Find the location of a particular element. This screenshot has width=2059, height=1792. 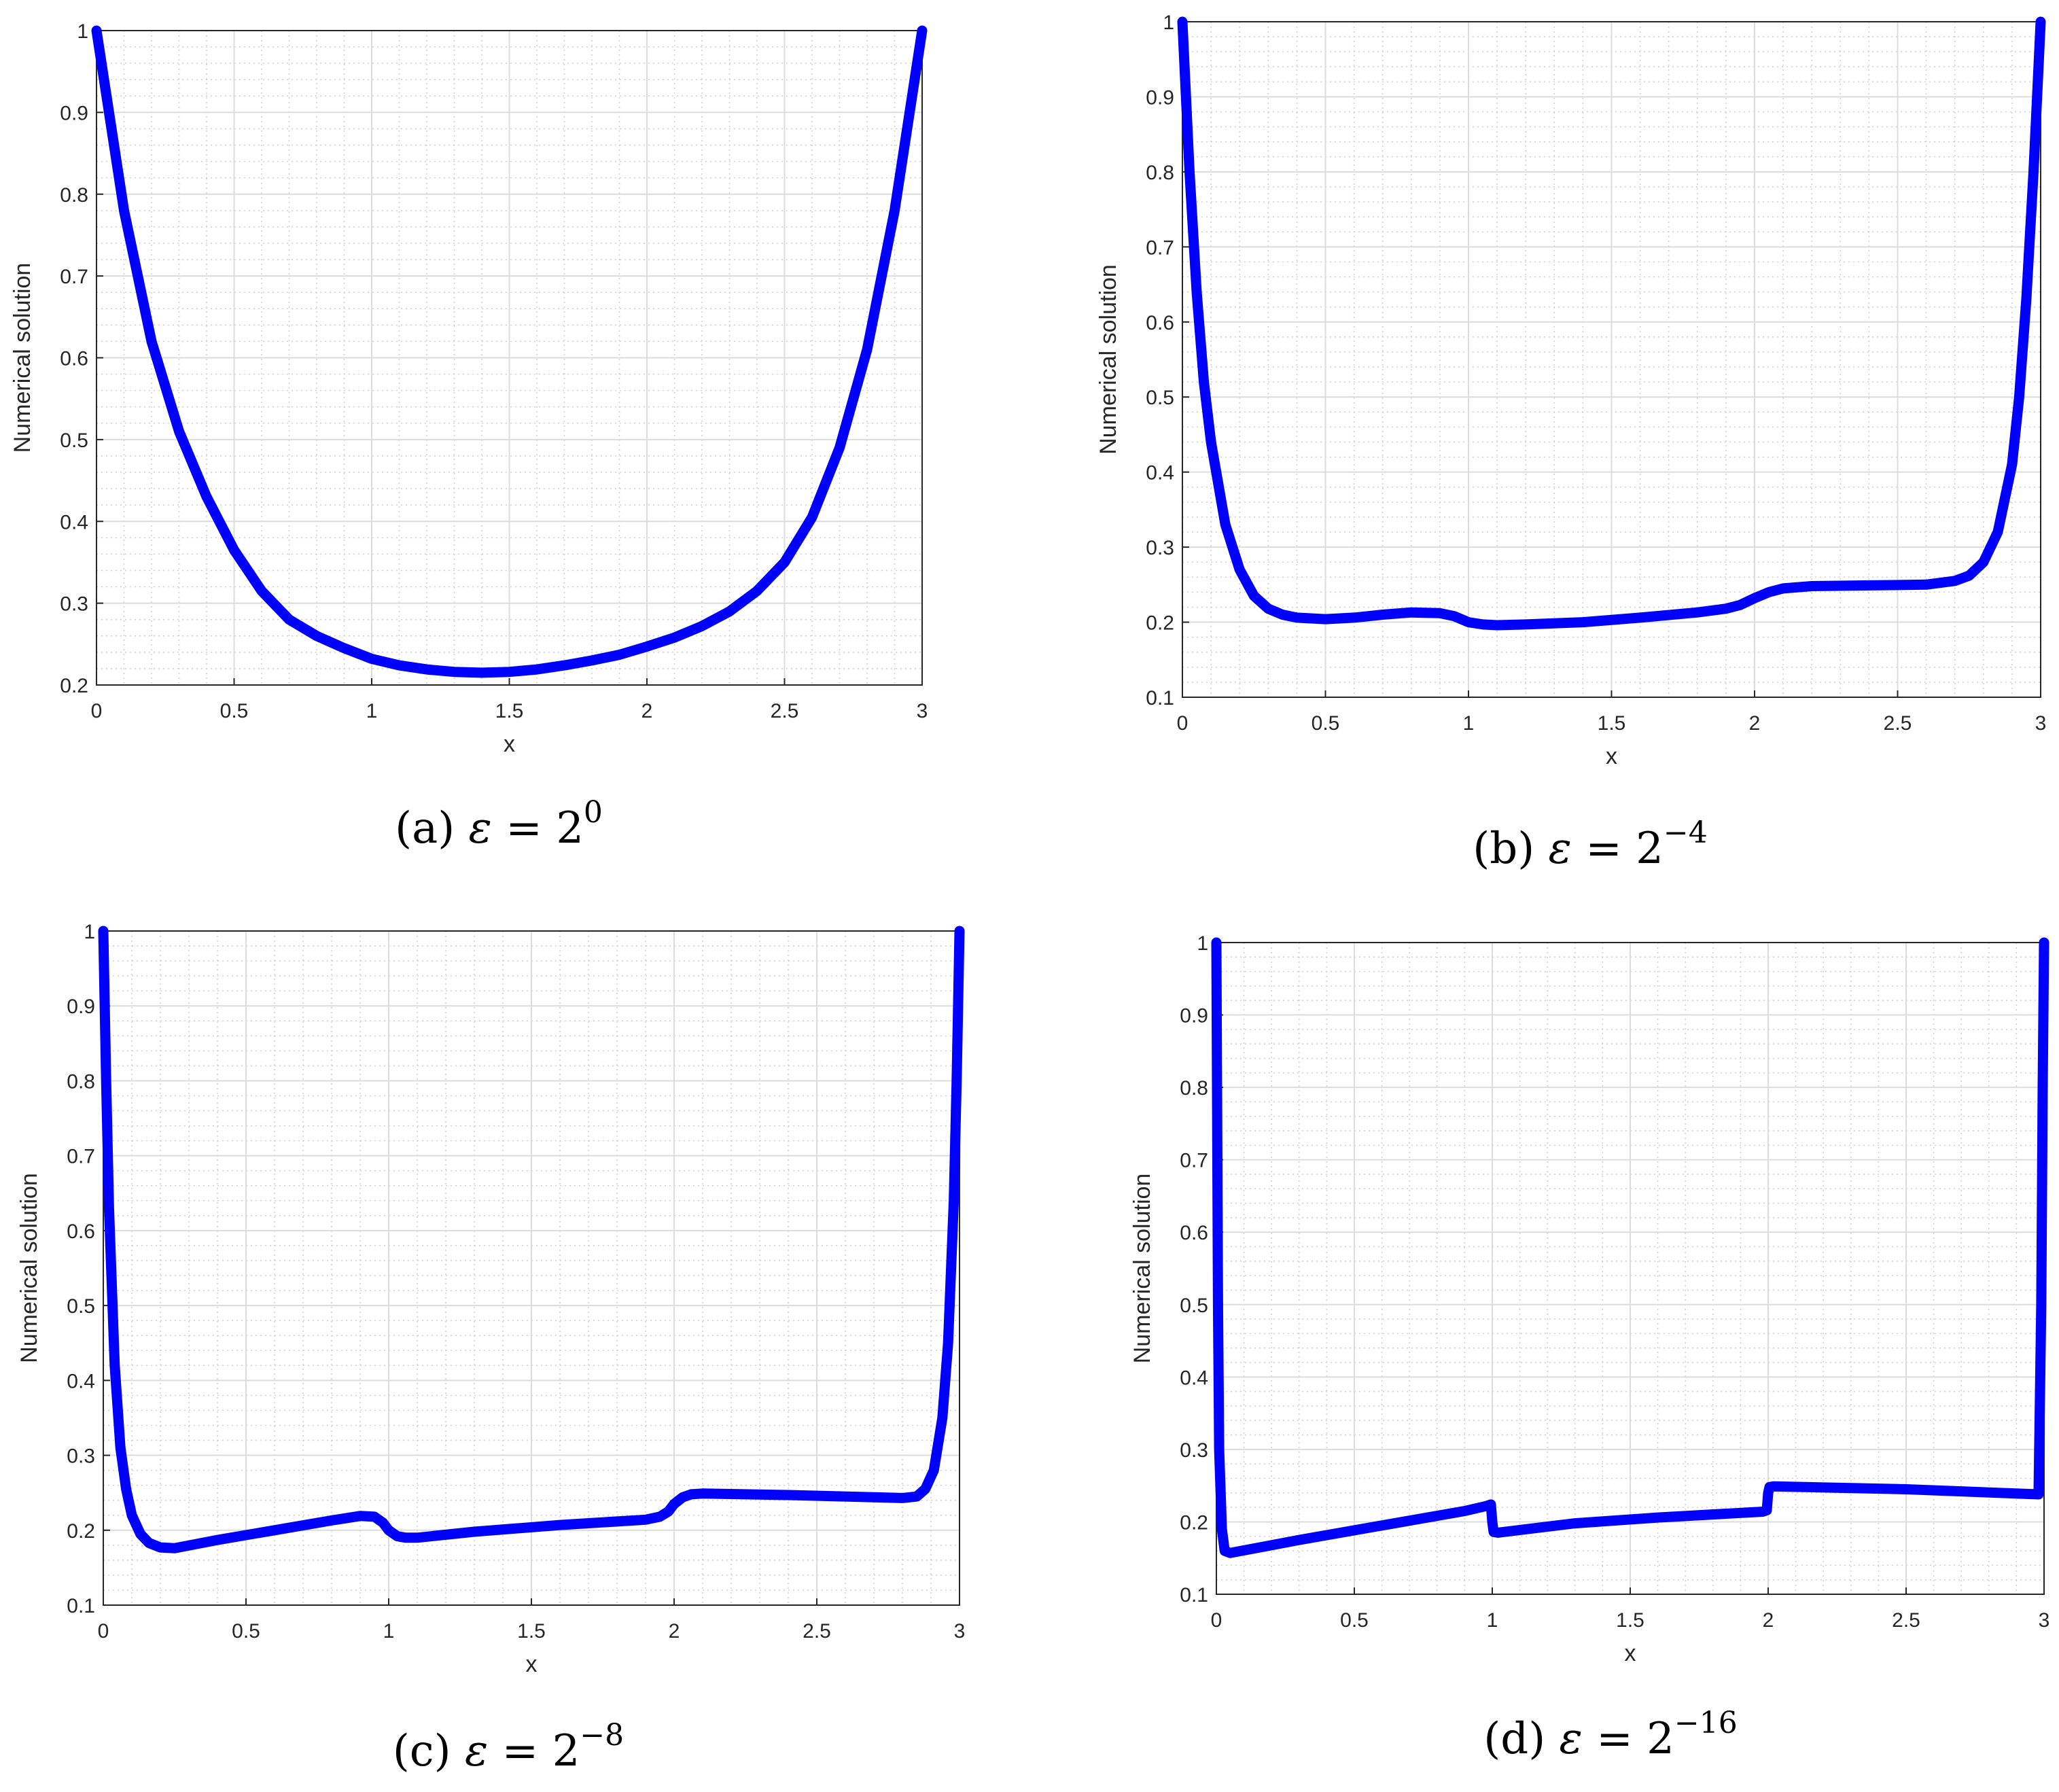

caption-exponent: −16 is located at coordinates (1706, 1723).